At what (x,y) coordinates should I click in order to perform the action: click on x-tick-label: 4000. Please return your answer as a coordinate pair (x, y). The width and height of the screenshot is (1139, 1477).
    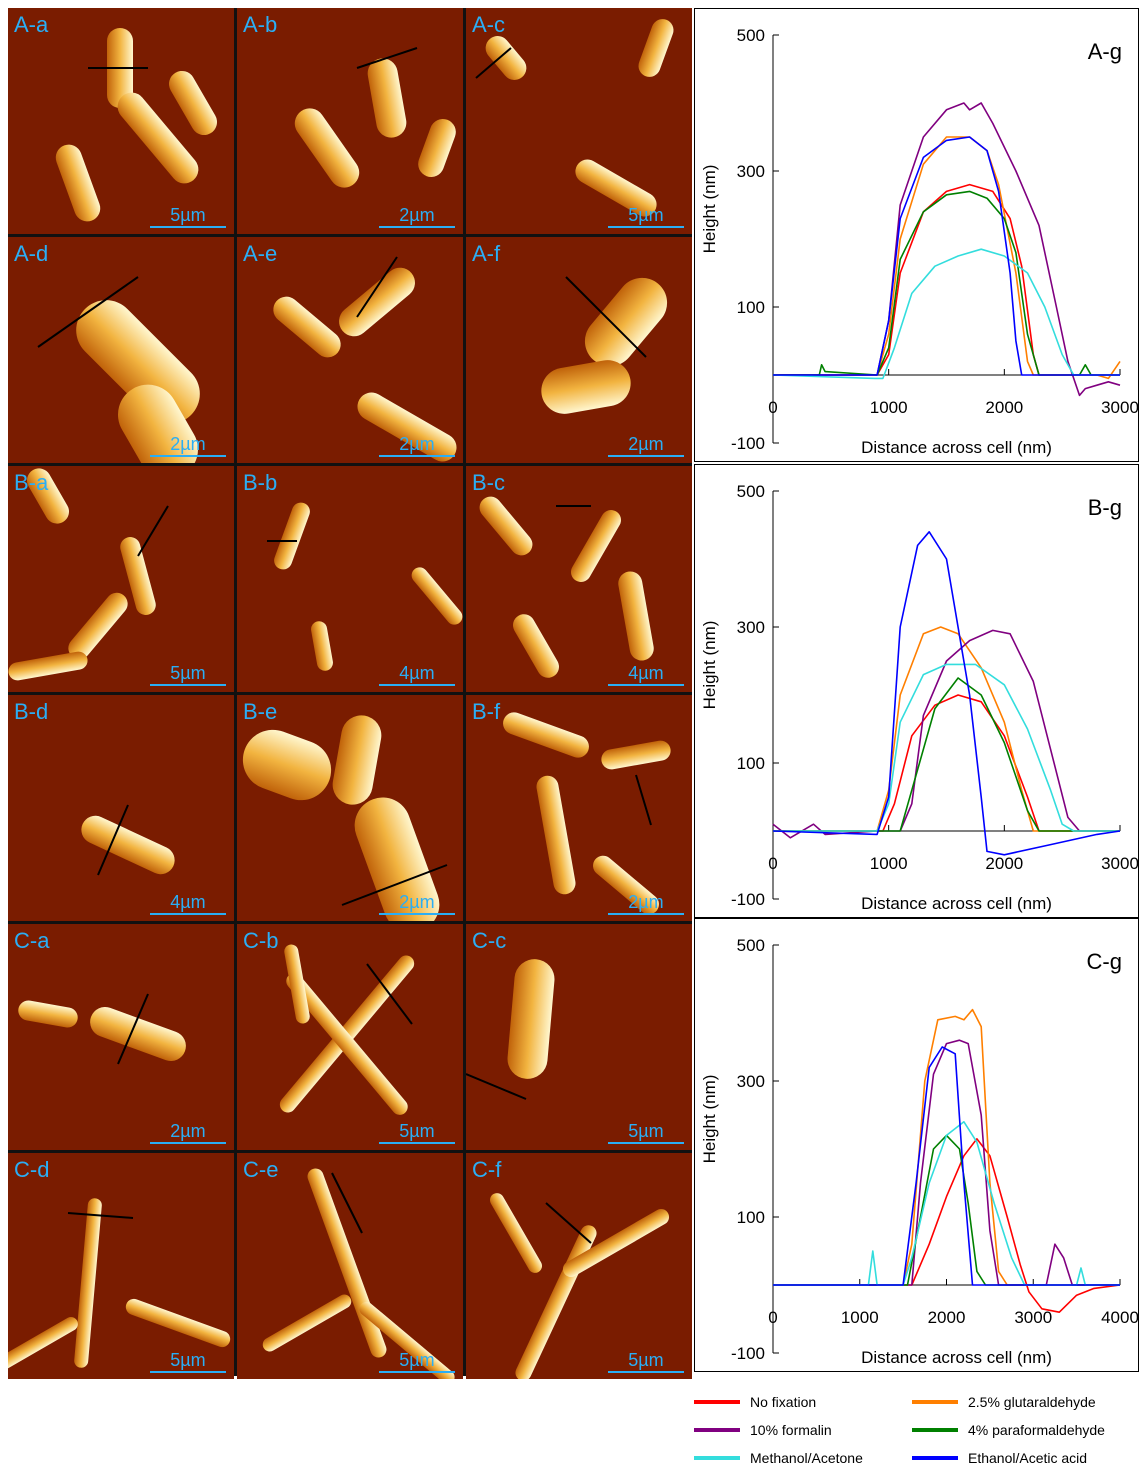
    Looking at the image, I should click on (1120, 1317).